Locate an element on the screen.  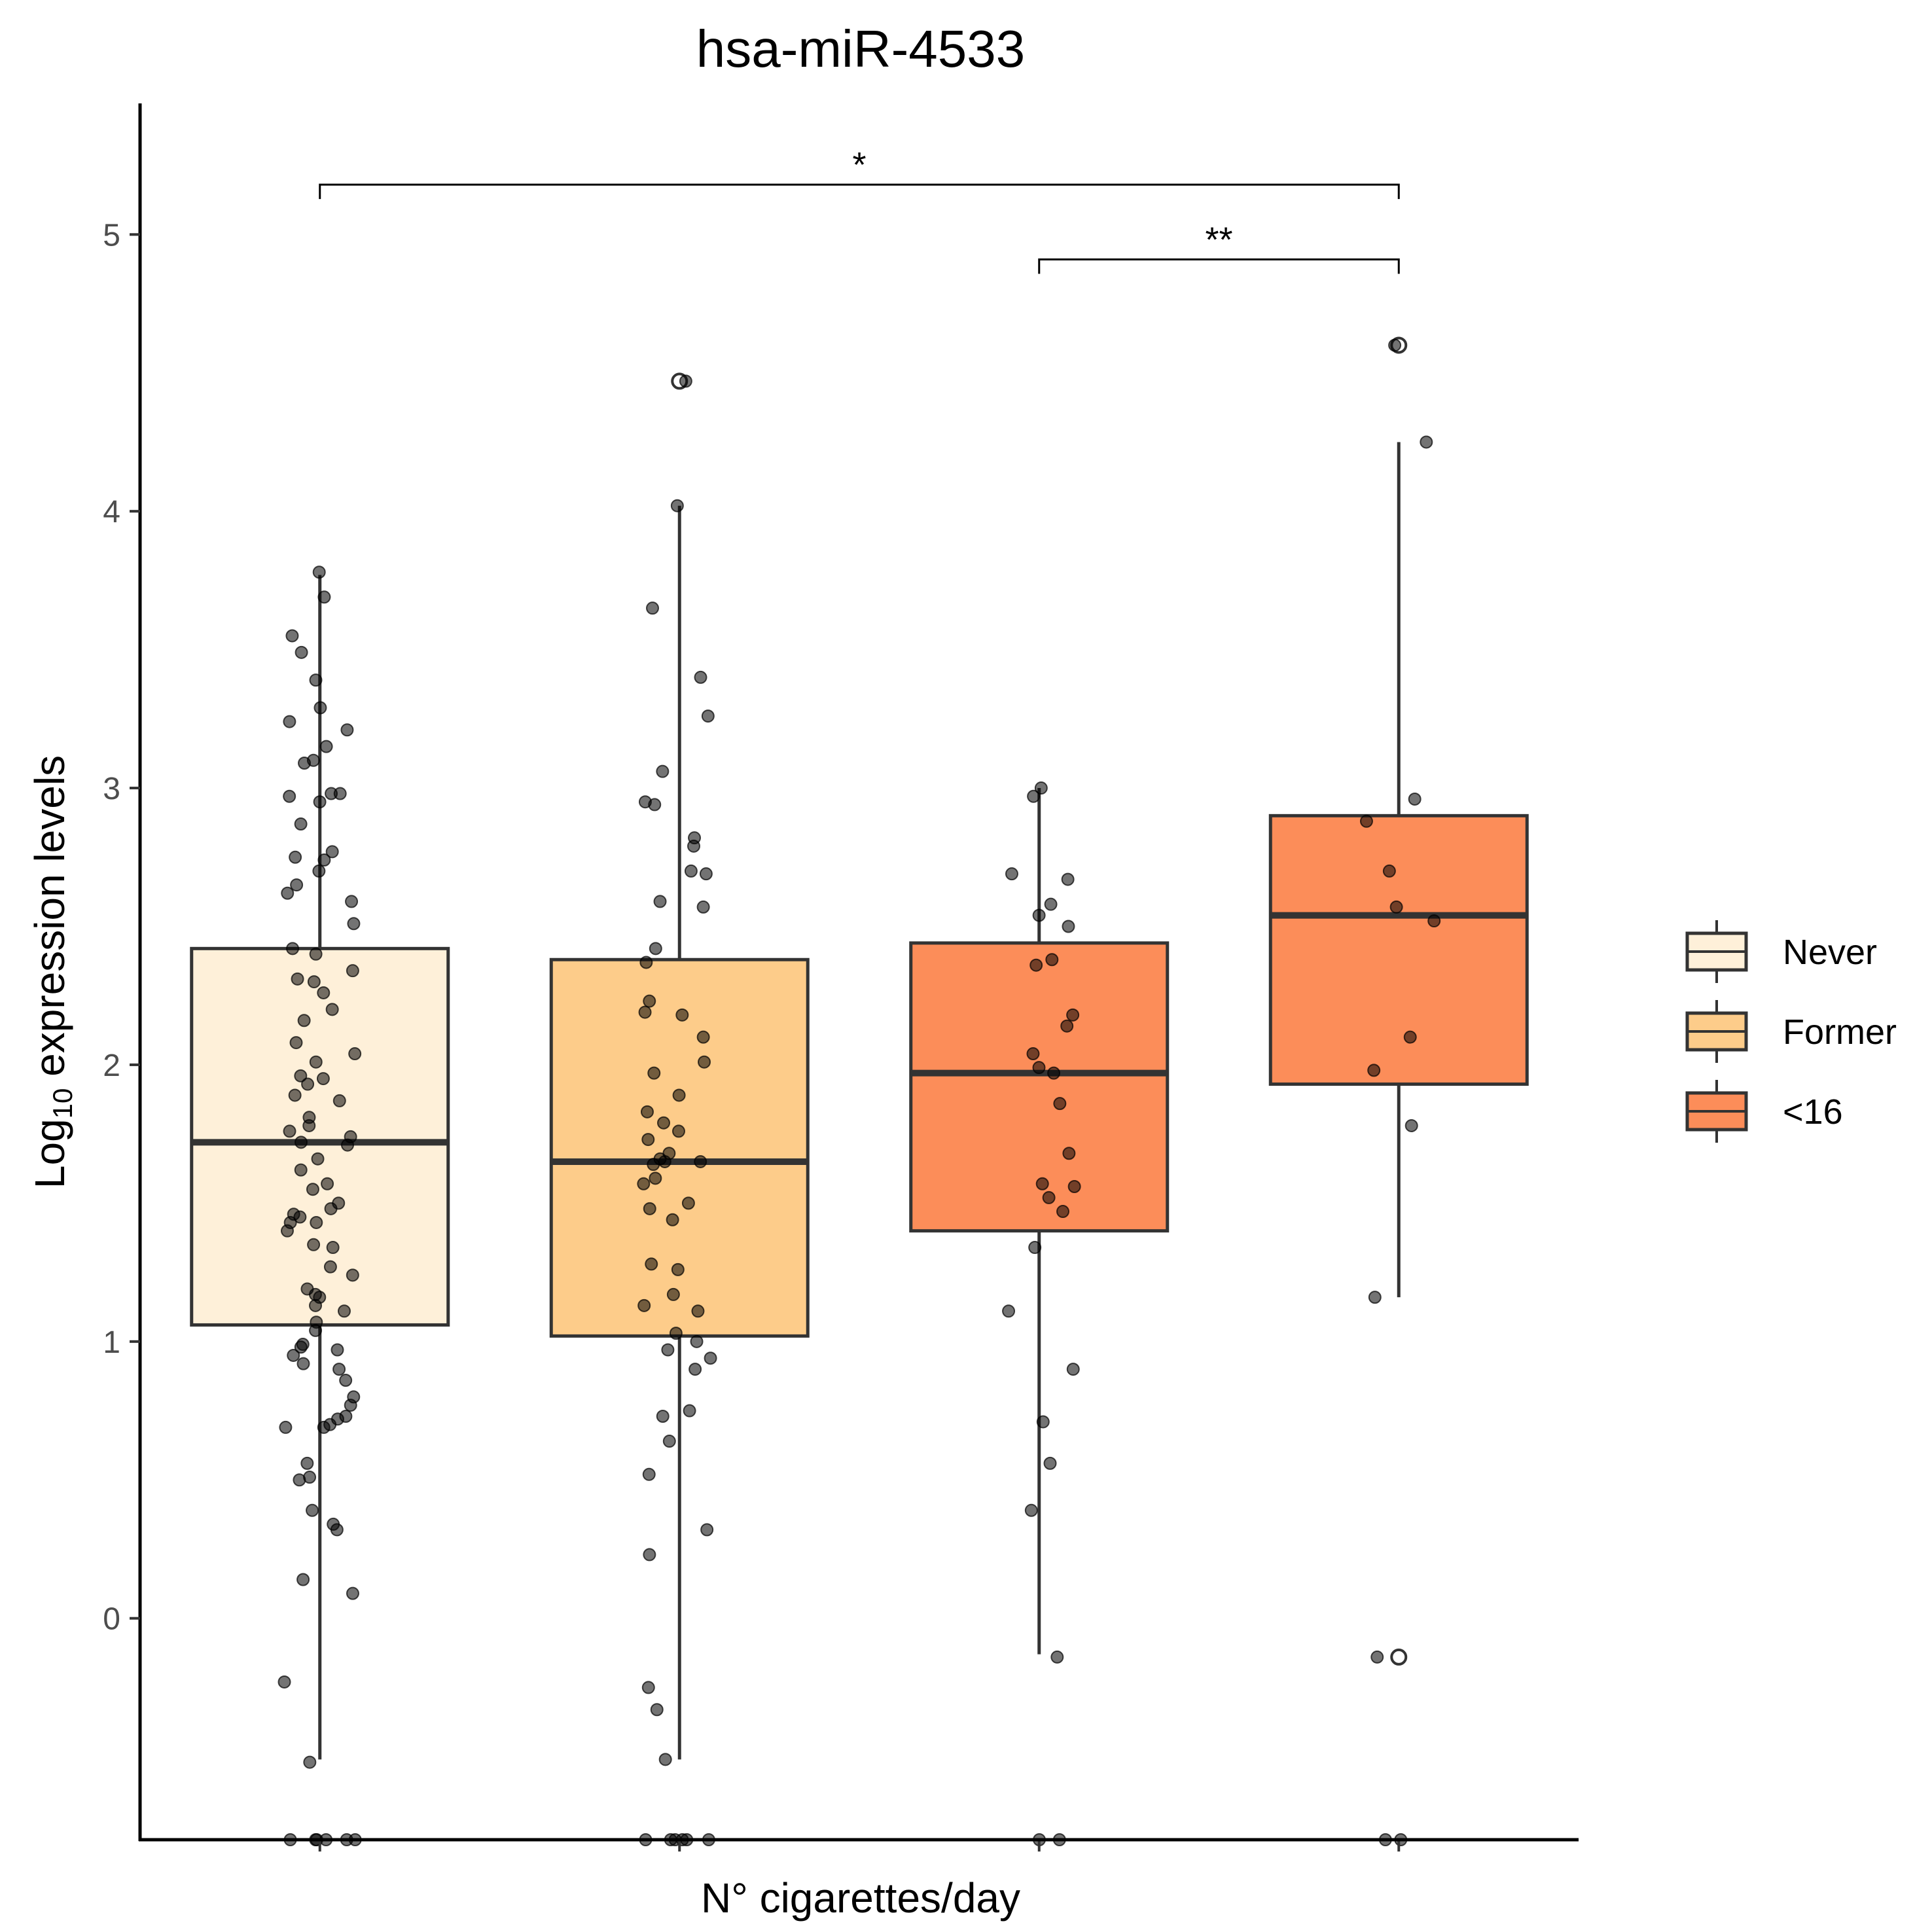
legend-label: <16 is located at coordinates (1813, 1112).